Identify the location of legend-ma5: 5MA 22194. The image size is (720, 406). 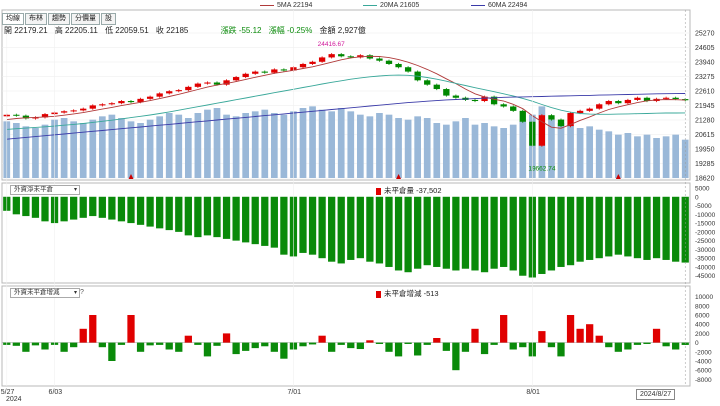
(286, 5).